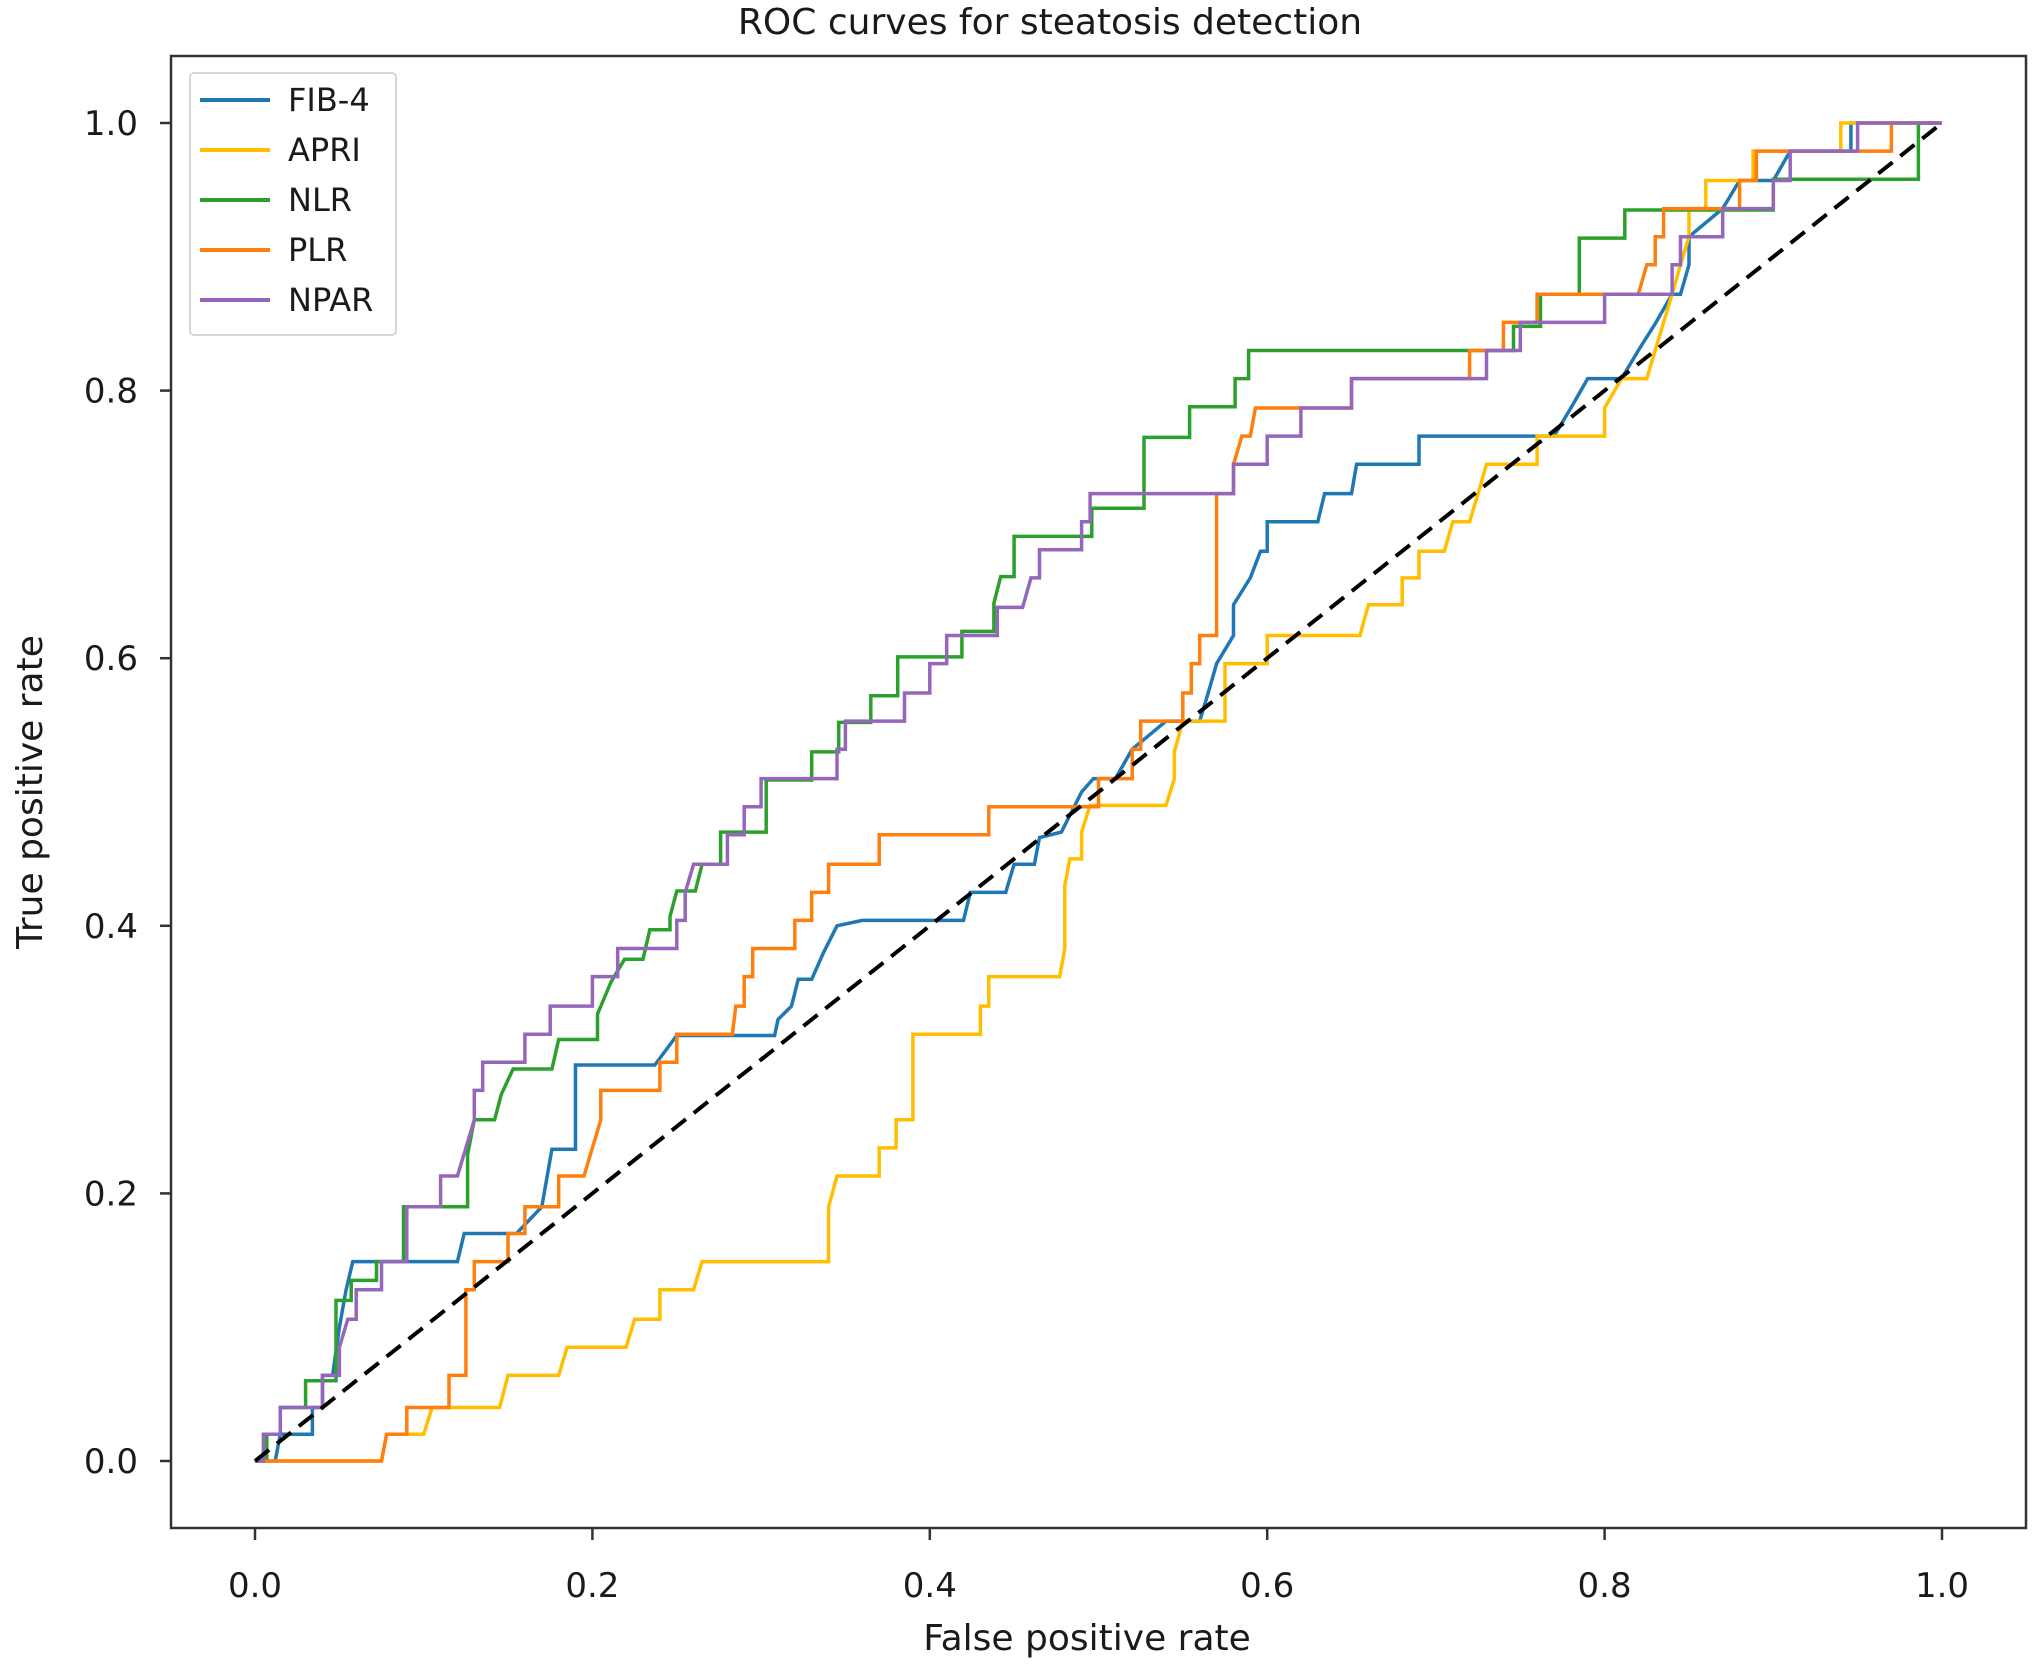 The image size is (2037, 1666). Describe the element at coordinates (111, 1462) in the screenshot. I see `y-tick-label: 0.0` at that location.